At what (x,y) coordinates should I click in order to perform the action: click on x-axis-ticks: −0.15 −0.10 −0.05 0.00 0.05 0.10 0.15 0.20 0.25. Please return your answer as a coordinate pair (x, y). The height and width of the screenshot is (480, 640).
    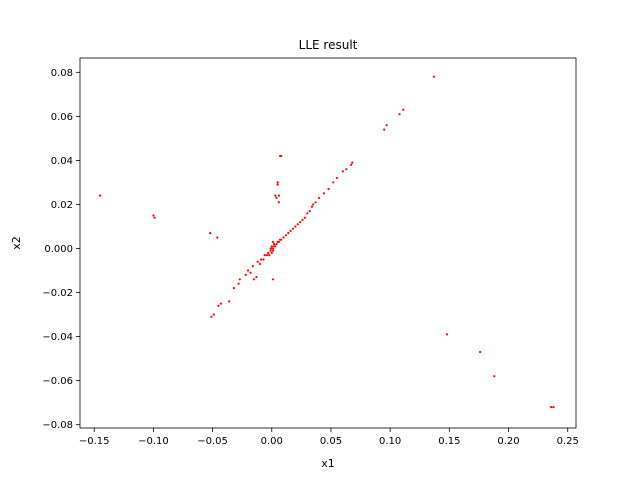
    Looking at the image, I should click on (329, 437).